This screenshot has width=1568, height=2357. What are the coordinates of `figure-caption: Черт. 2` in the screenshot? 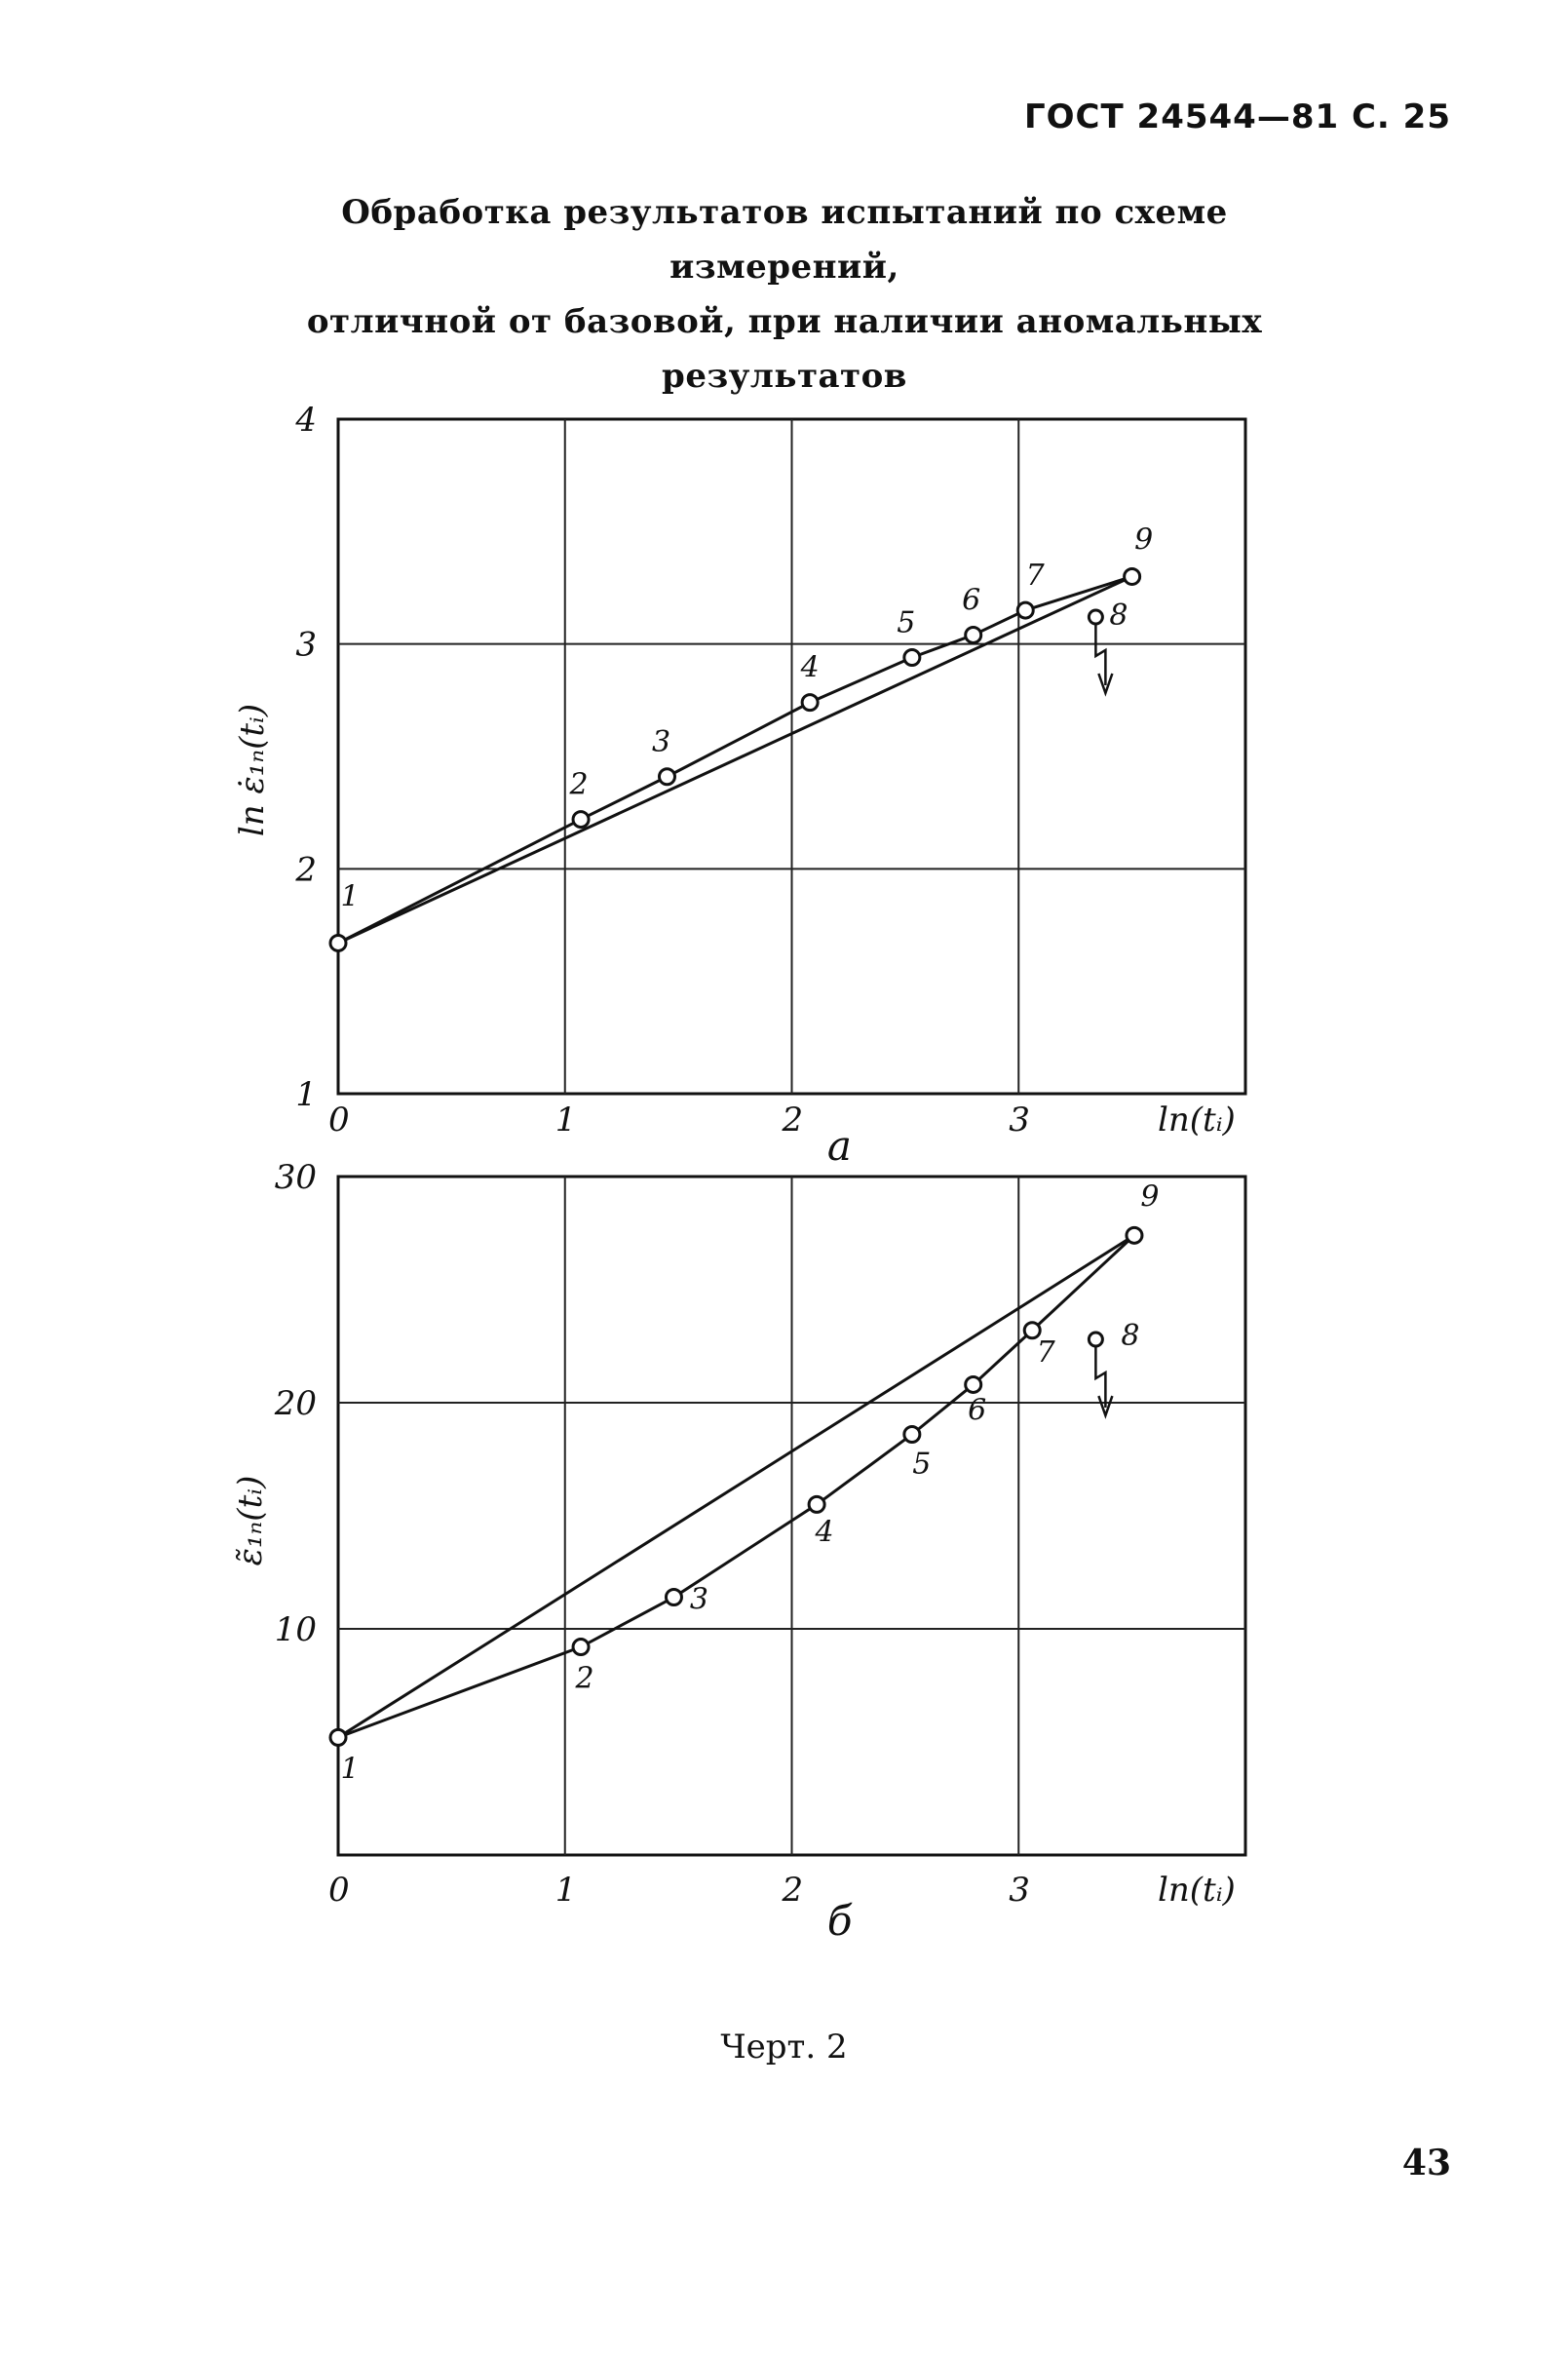 It's located at (784, 2047).